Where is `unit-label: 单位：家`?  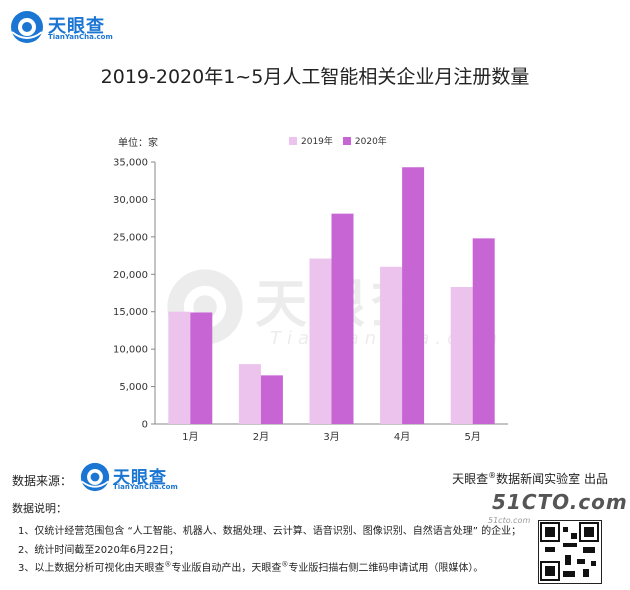
unit-label: 单位：家 is located at coordinates (138, 143).